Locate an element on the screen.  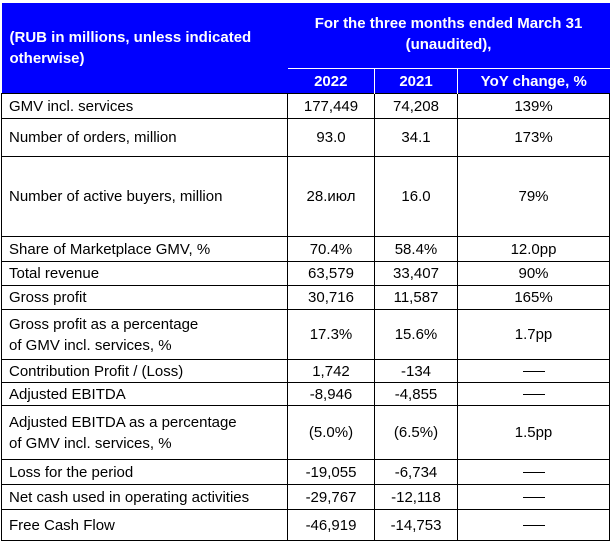
period-label-line1: For the three months ended March 31 is located at coordinates (448, 23).